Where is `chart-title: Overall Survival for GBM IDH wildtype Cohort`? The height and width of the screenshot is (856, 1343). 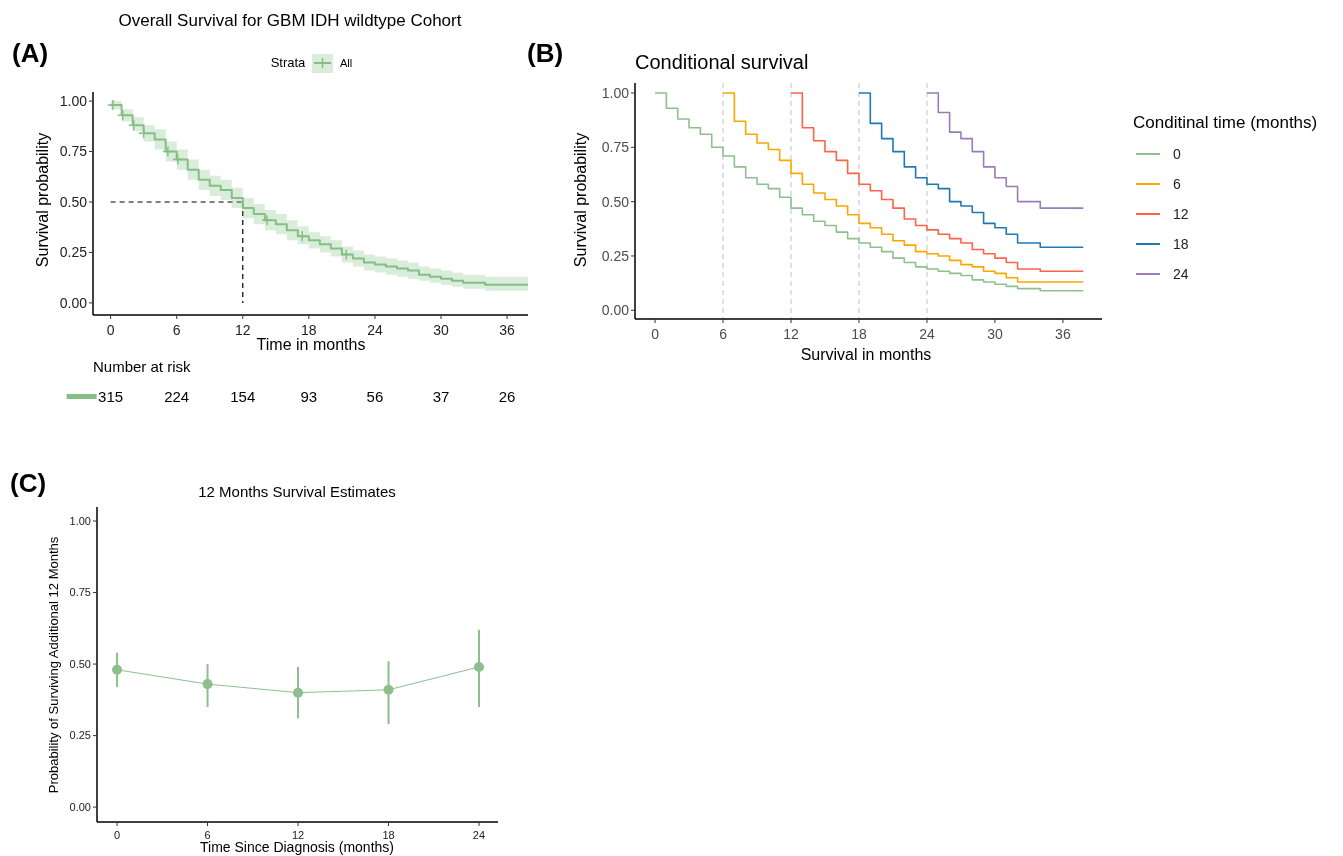 chart-title: Overall Survival for GBM IDH wildtype Cohort is located at coordinates (290, 20).